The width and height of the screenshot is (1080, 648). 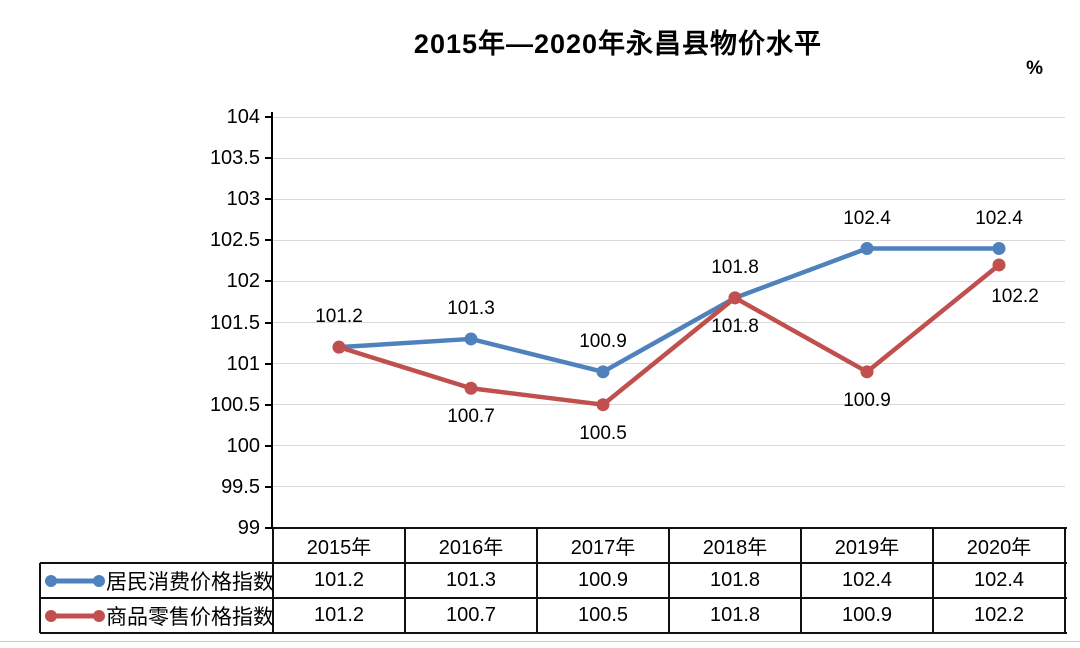 I want to click on data-label: 100.5, so click(x=603, y=433).